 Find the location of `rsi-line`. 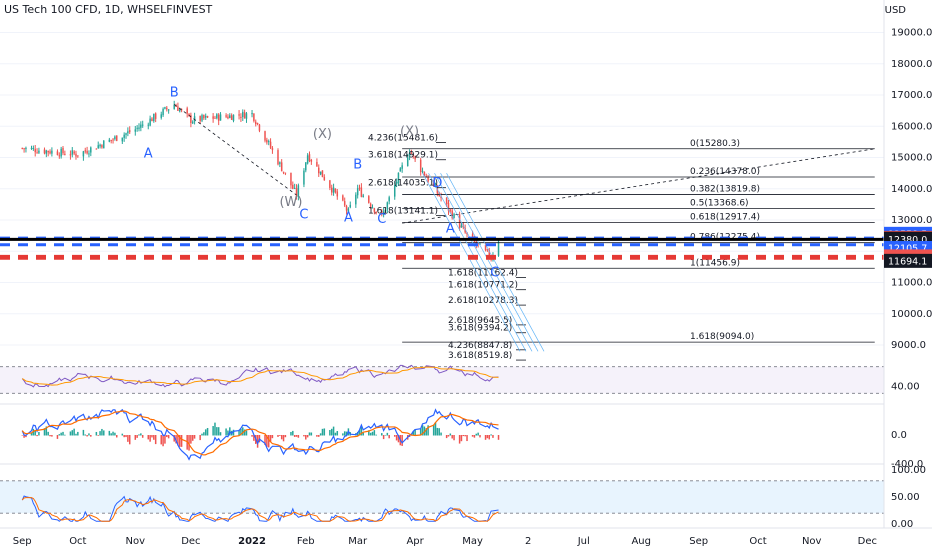

rsi-line is located at coordinates (260, 376).